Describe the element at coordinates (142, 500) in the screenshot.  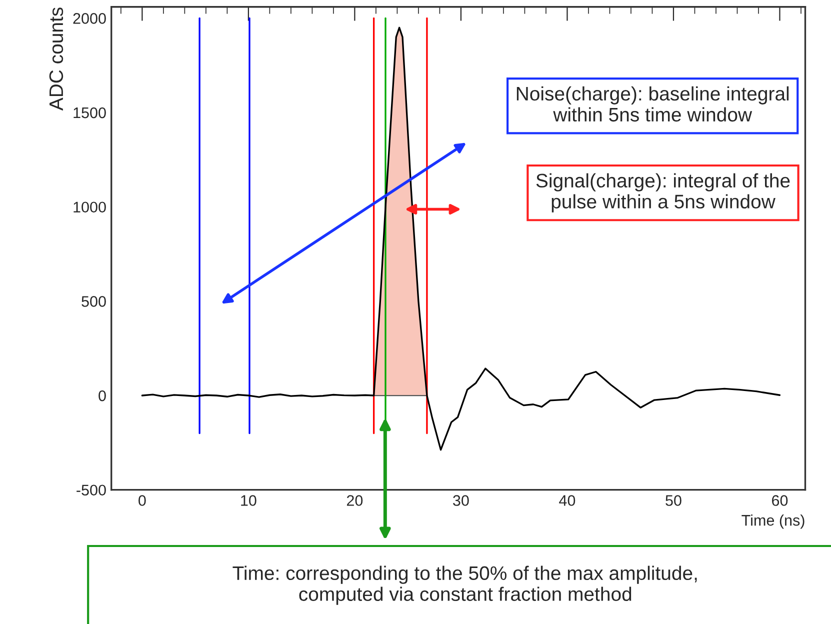
I see `x-tick-label: 0` at that location.